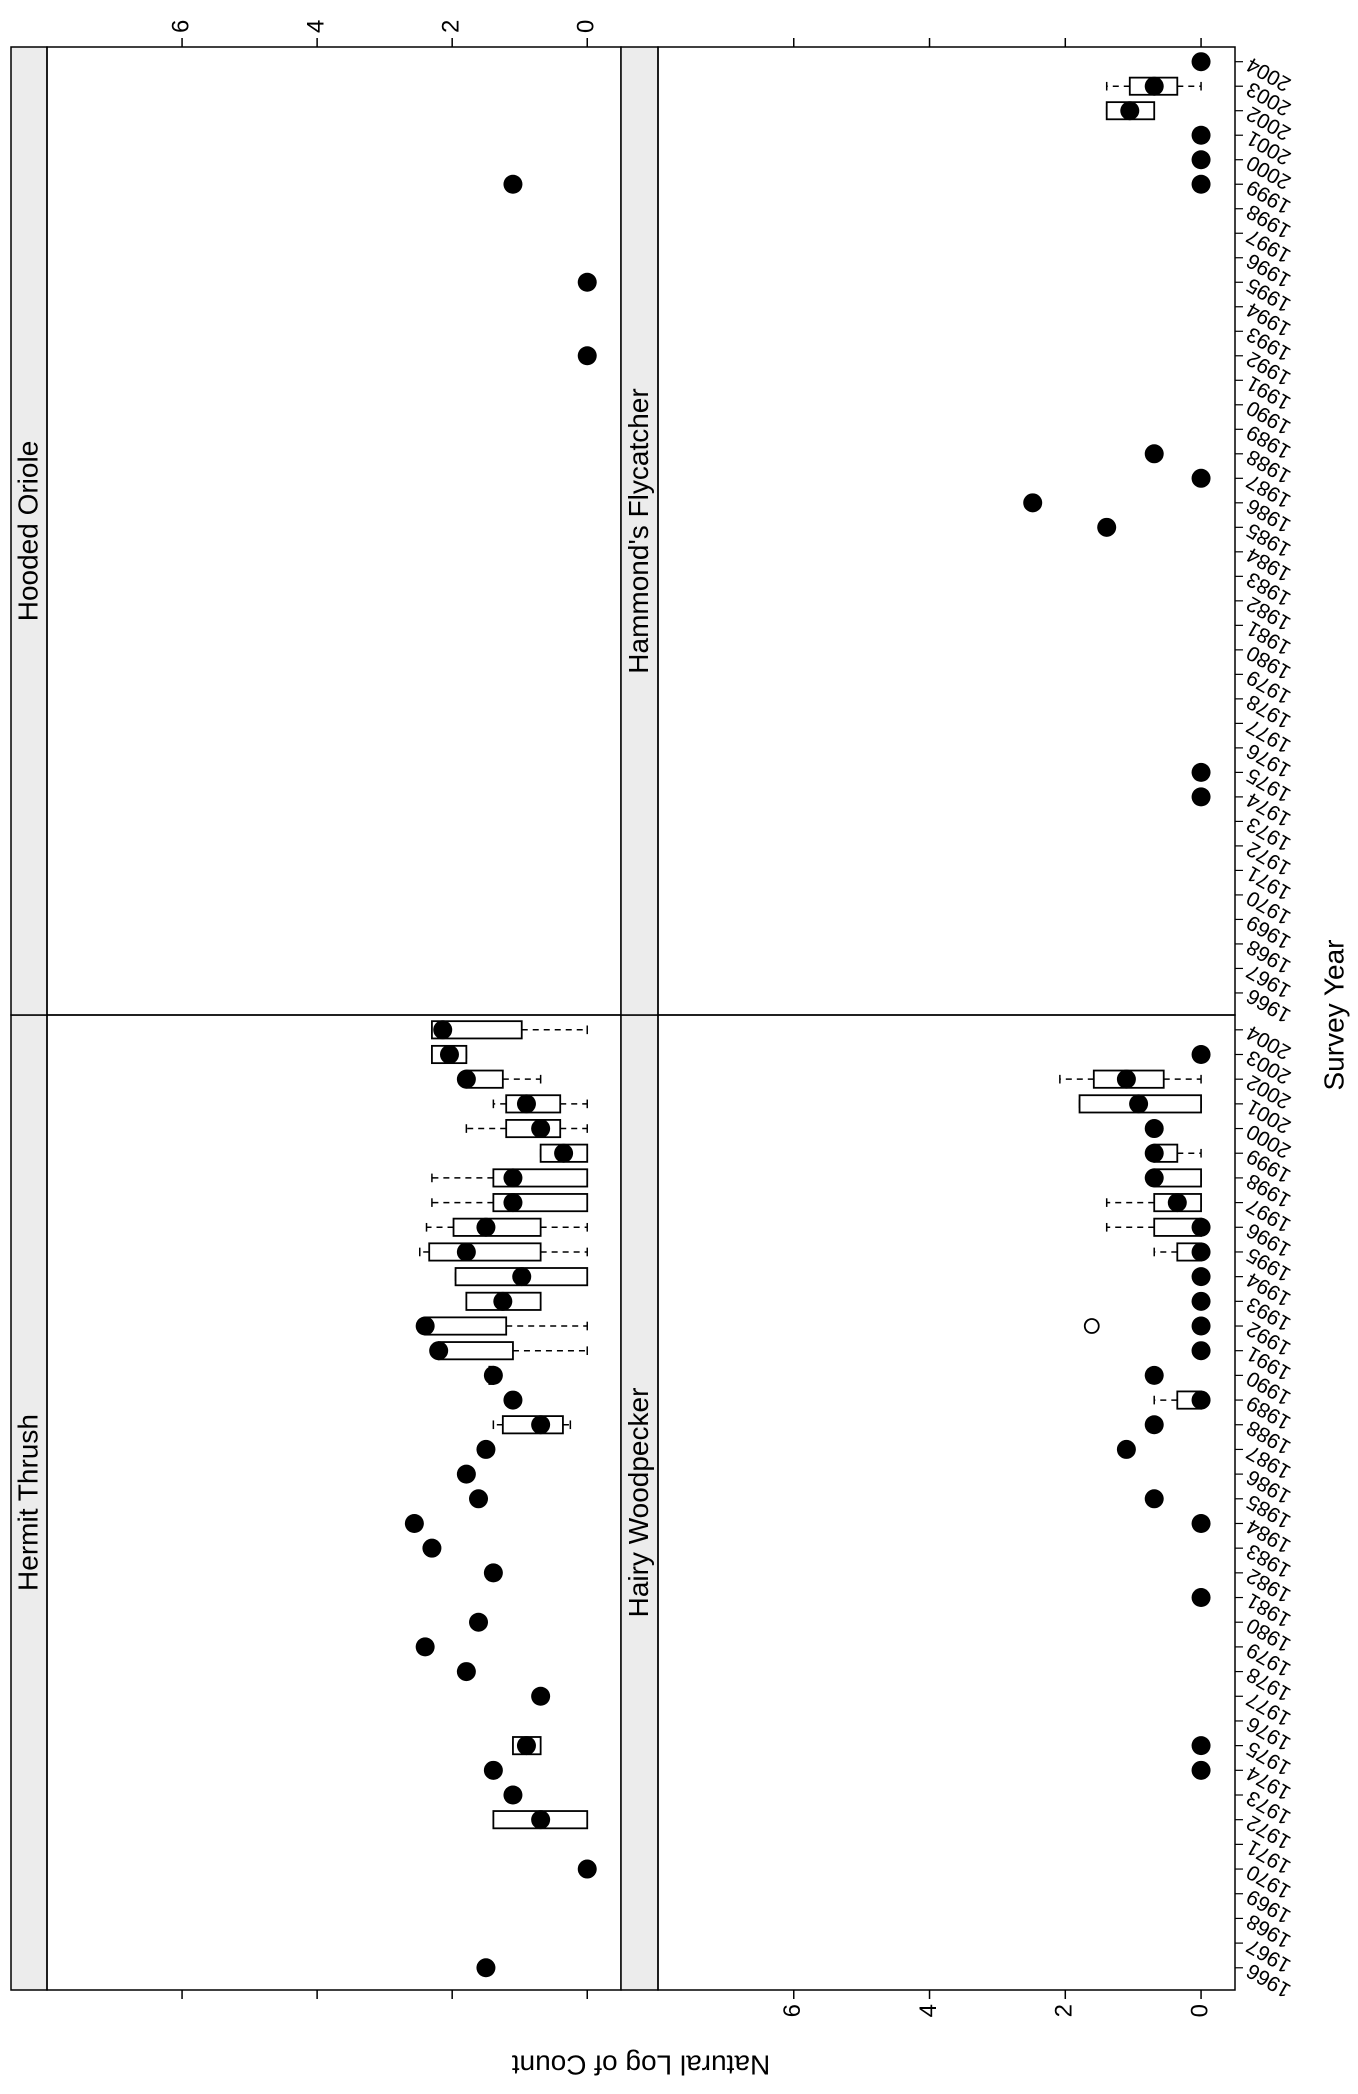  What do you see at coordinates (1333, 1015) in the screenshot?
I see `x-axis-label: Survey Year` at bounding box center [1333, 1015].